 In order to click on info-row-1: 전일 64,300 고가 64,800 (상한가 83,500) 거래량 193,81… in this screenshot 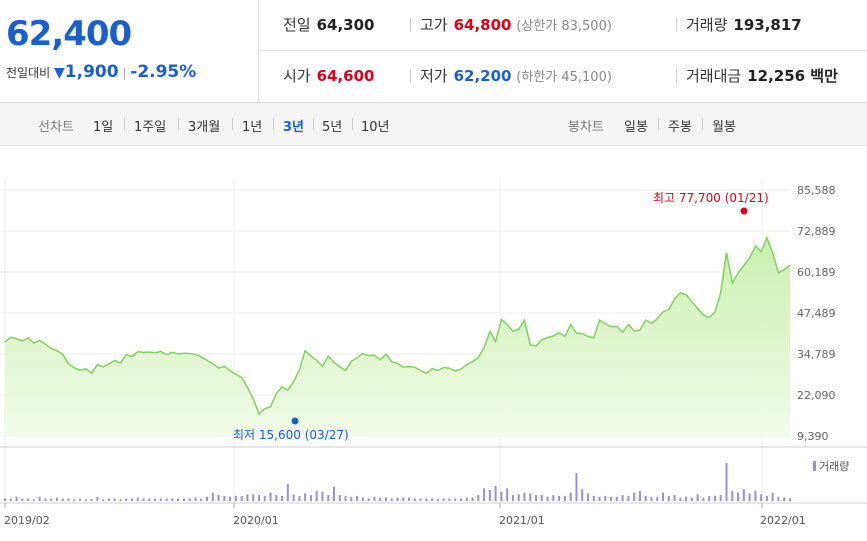, I will do `click(562, 25)`.